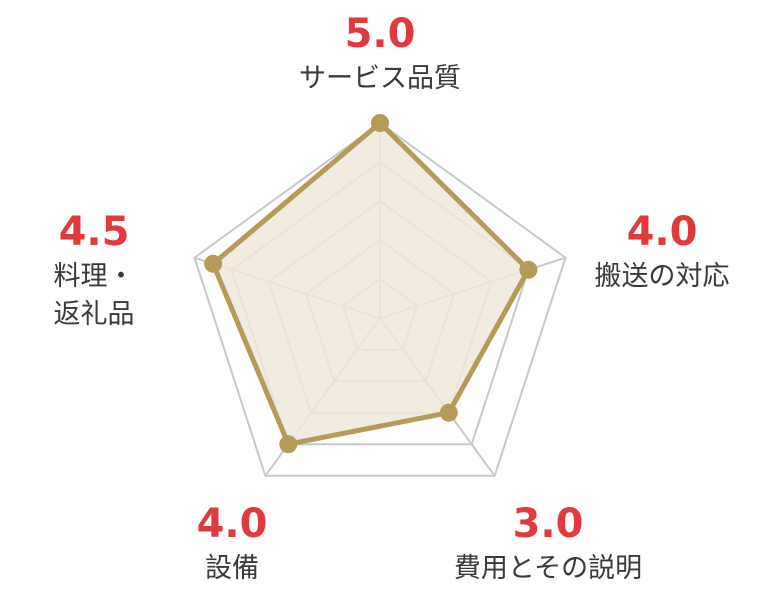  Describe the element at coordinates (94, 314) in the screenshot. I see `axis-label-5-line-2: 返礼品` at that location.